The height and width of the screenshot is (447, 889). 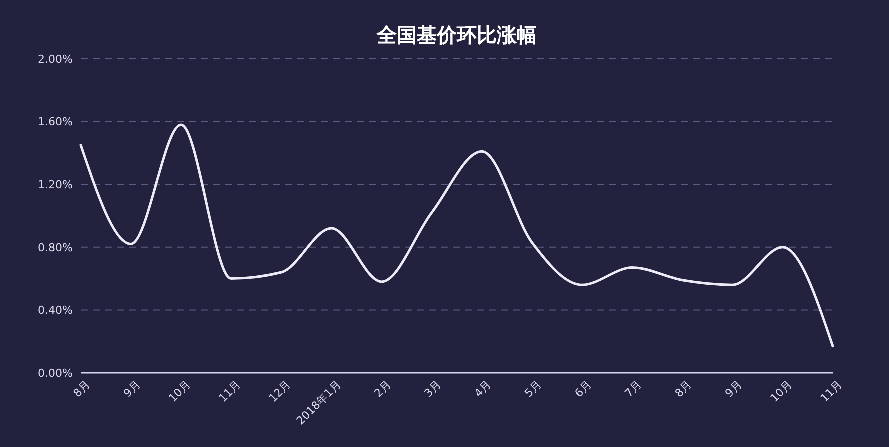 I want to click on chart-title: 全国基价环比涨幅, so click(x=457, y=35).